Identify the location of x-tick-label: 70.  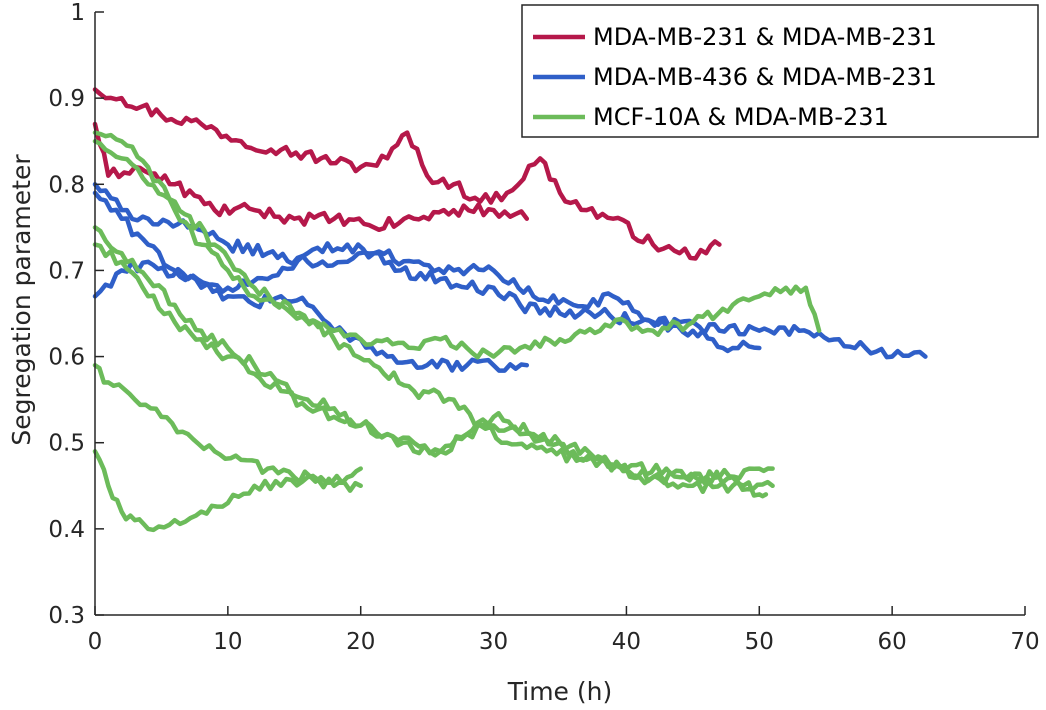
(1024, 642).